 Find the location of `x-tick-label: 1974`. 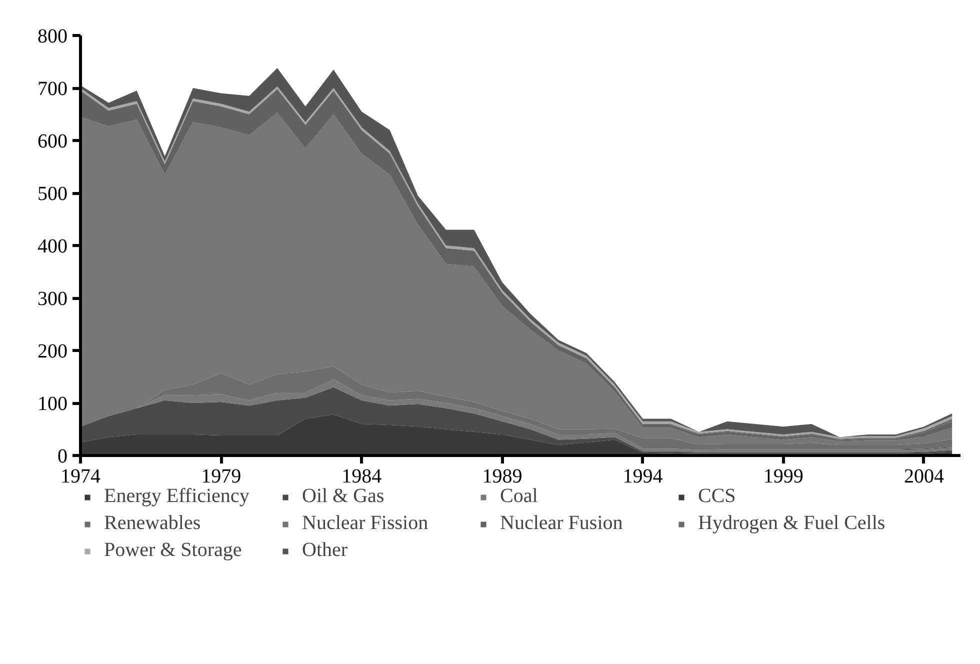

x-tick-label: 1974 is located at coordinates (80, 477).